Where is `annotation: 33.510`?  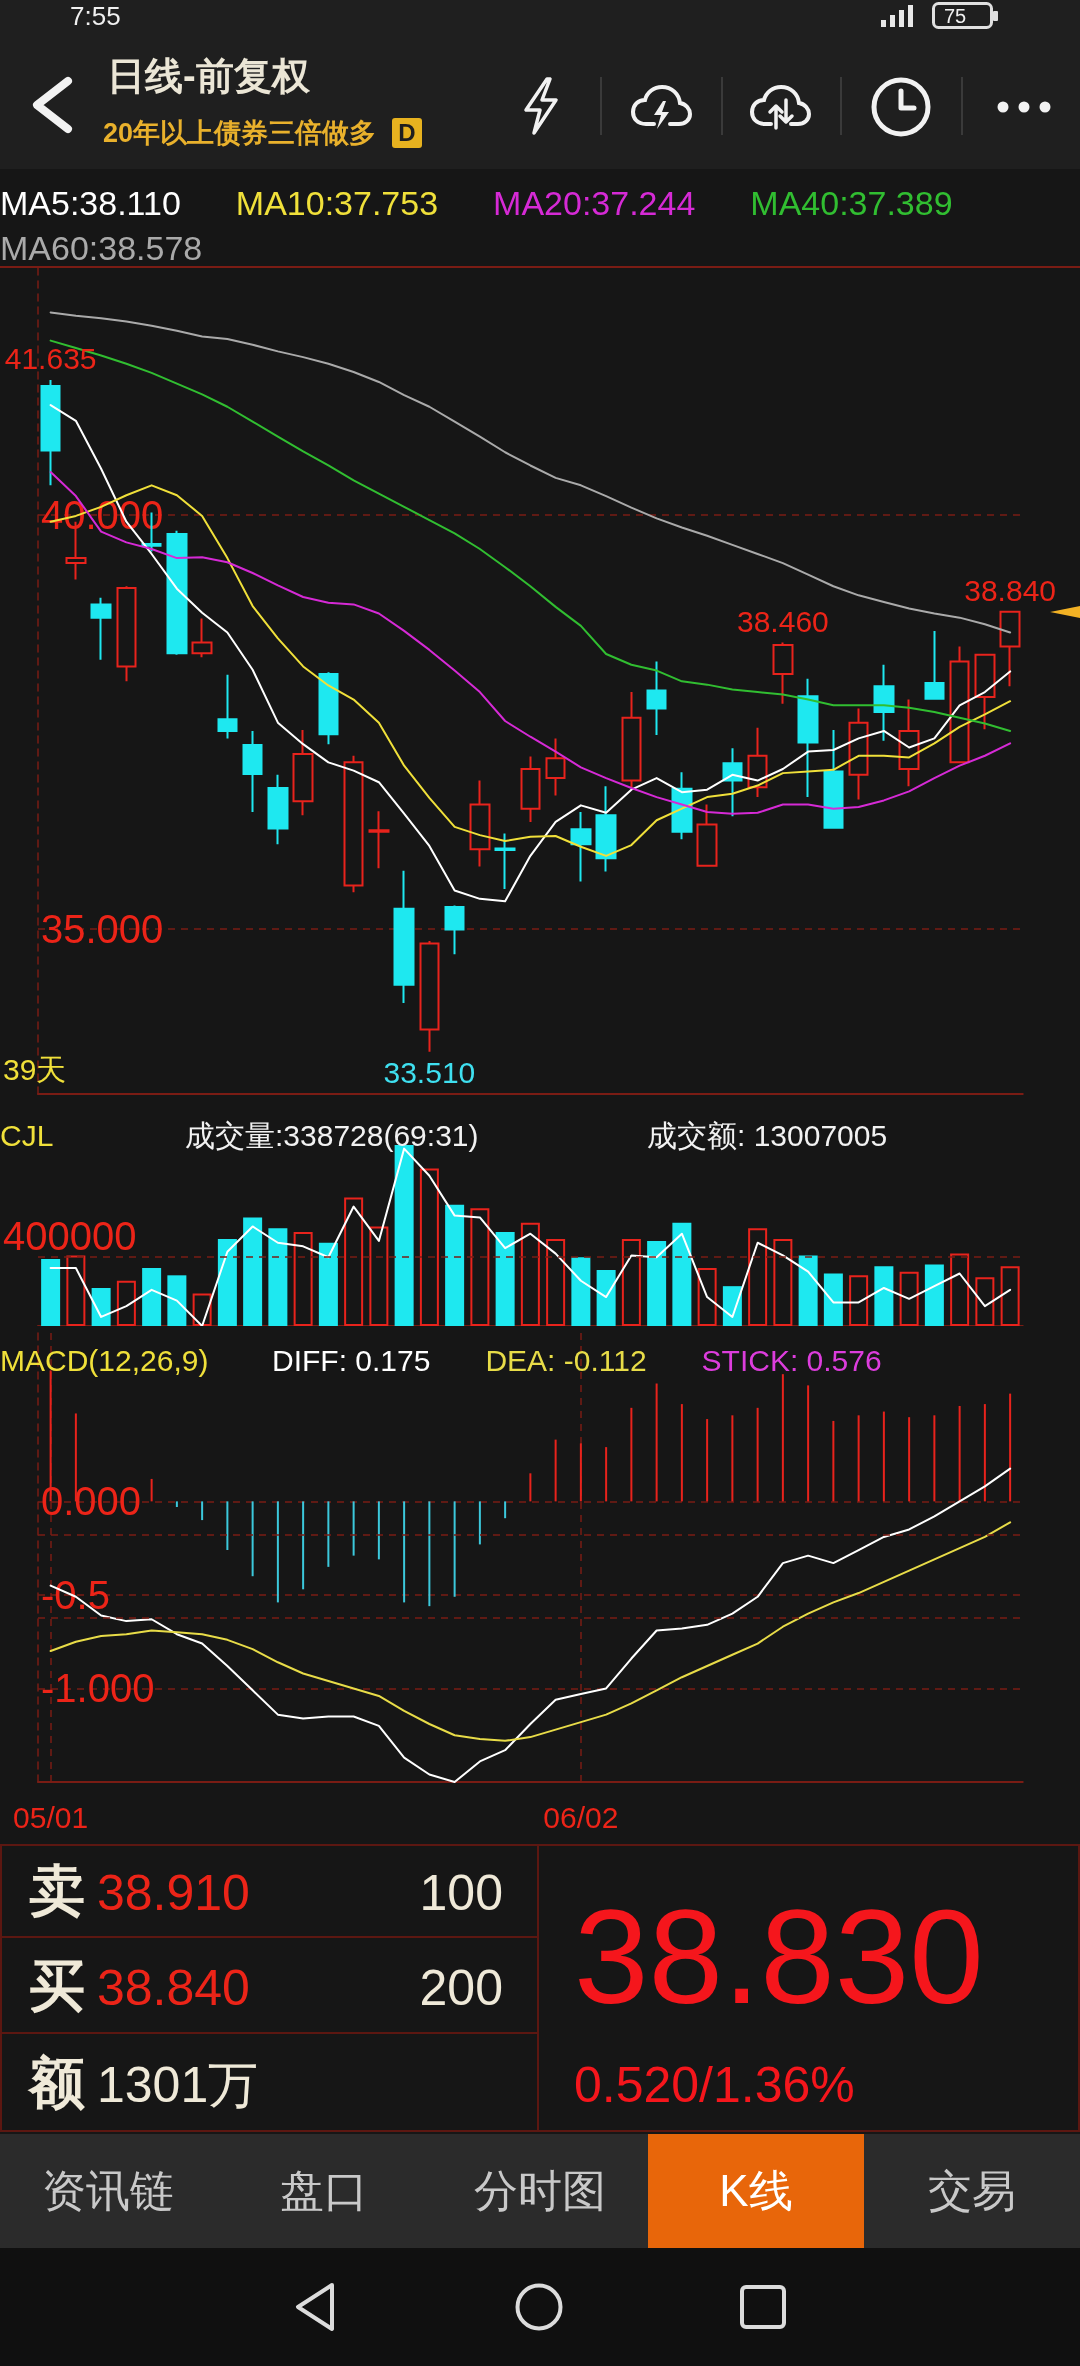 annotation: 33.510 is located at coordinates (429, 1073).